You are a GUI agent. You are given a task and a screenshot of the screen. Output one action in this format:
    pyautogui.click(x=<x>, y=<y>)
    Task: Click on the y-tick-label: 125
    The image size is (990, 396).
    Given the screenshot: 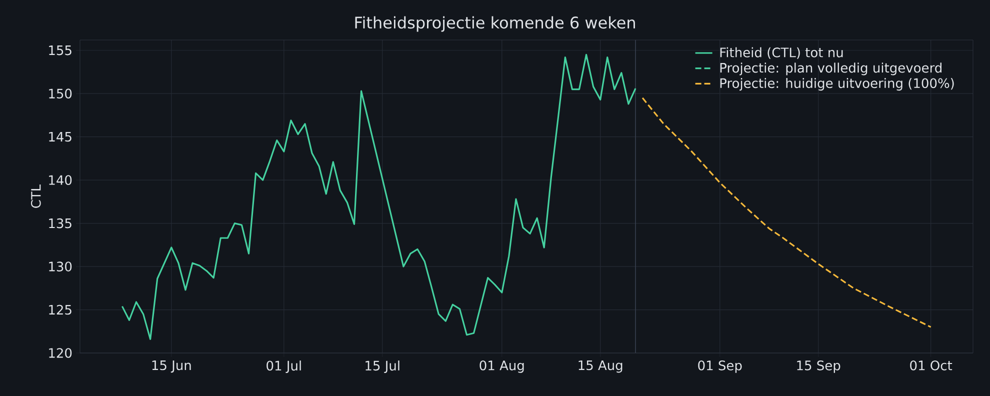 What is the action you would take?
    pyautogui.click(x=60, y=309)
    